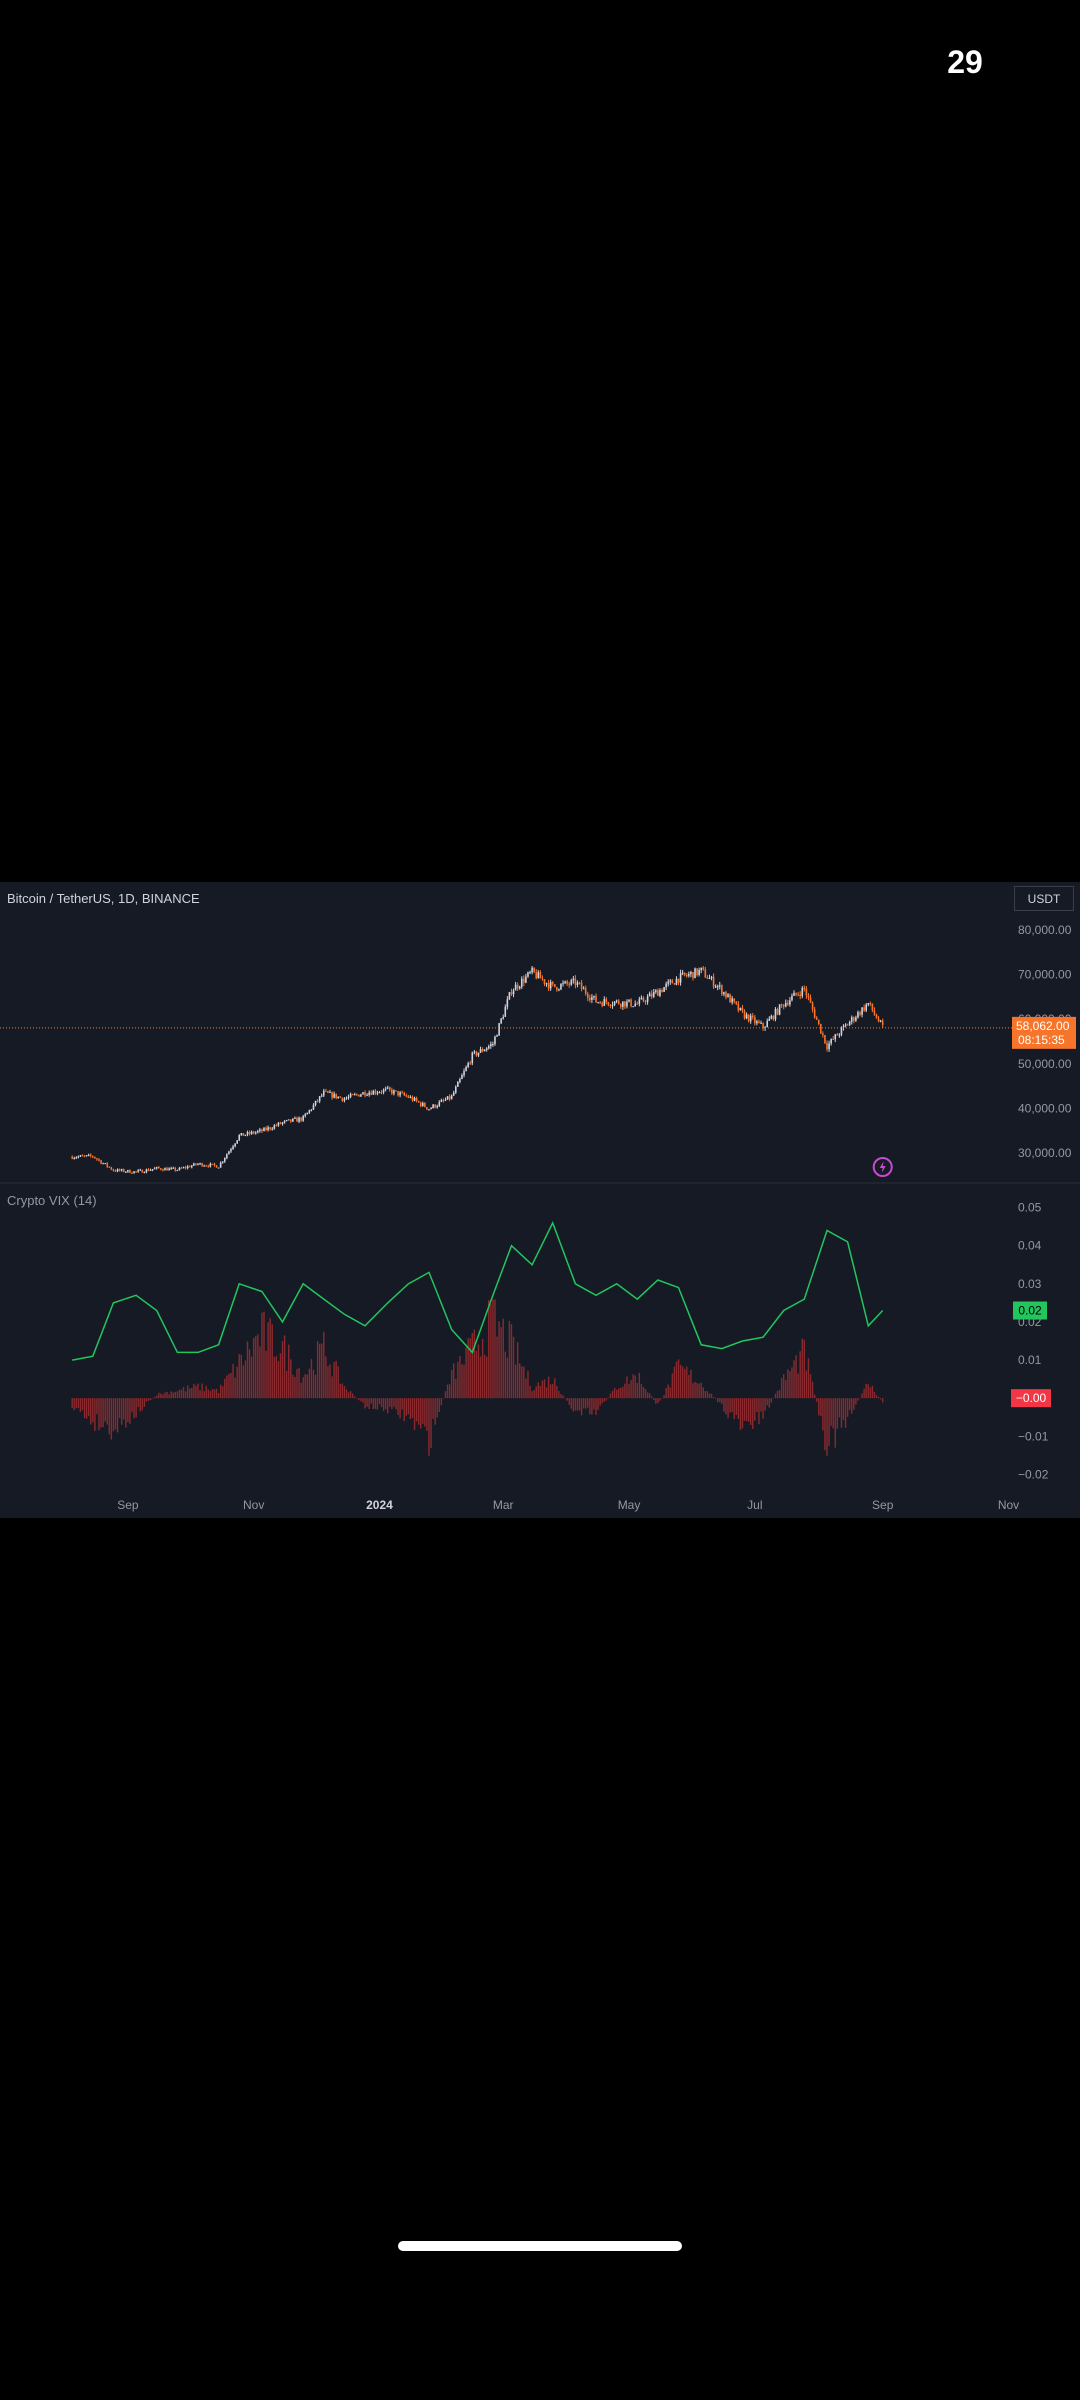  What do you see at coordinates (882, 1167) in the screenshot?
I see `lightning-glyph` at bounding box center [882, 1167].